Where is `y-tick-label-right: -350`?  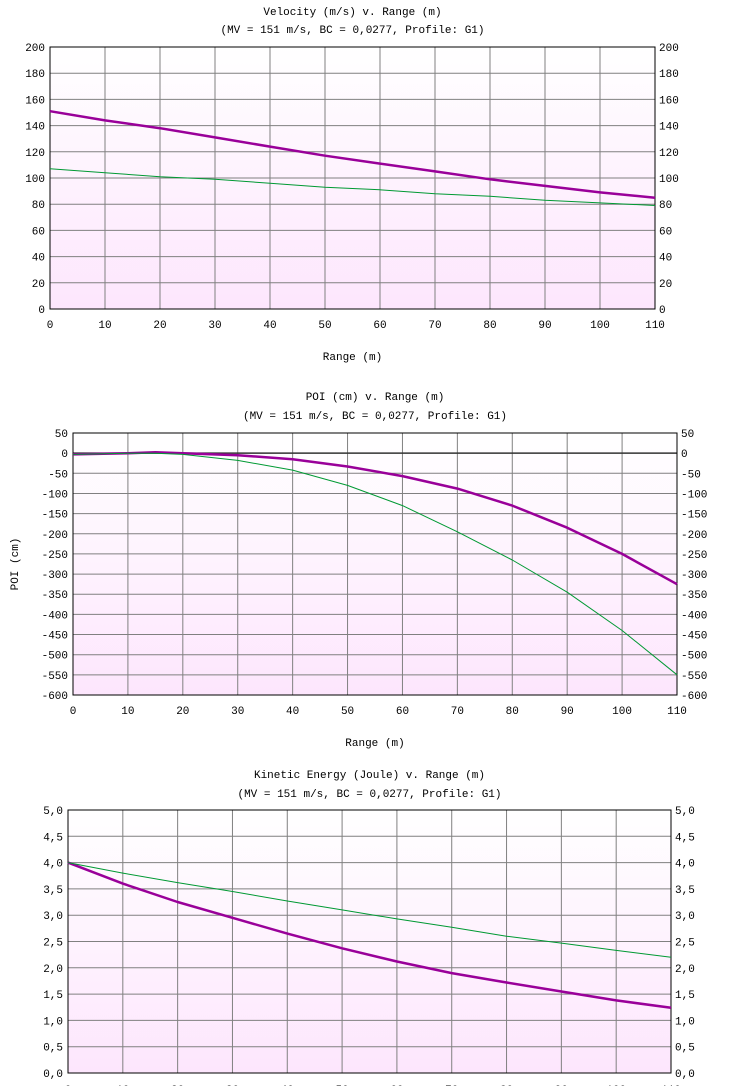
y-tick-label-right: -350 is located at coordinates (694, 596).